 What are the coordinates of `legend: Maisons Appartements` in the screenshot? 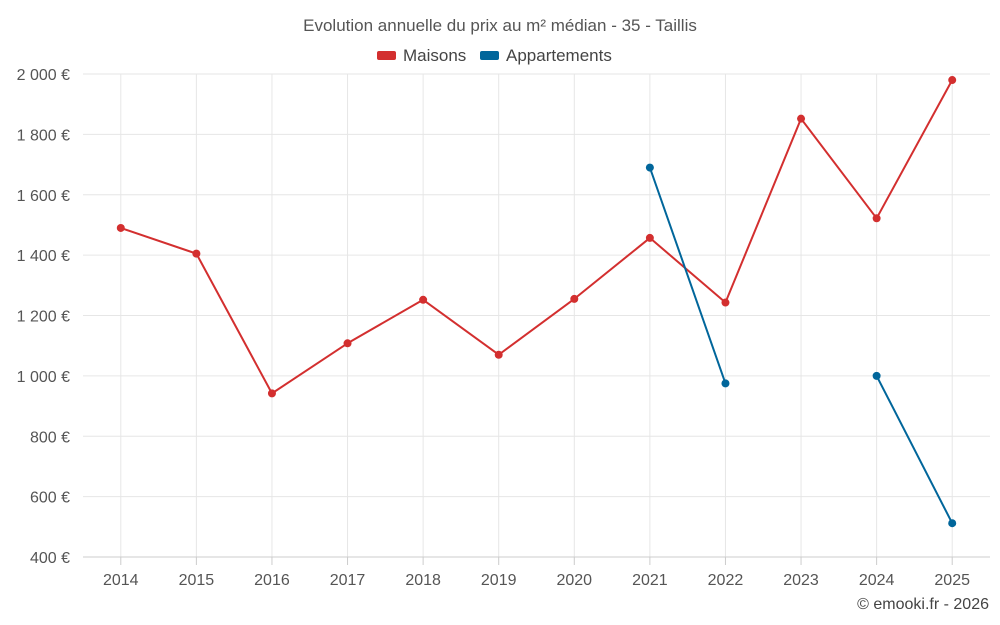 It's located at (494, 55).